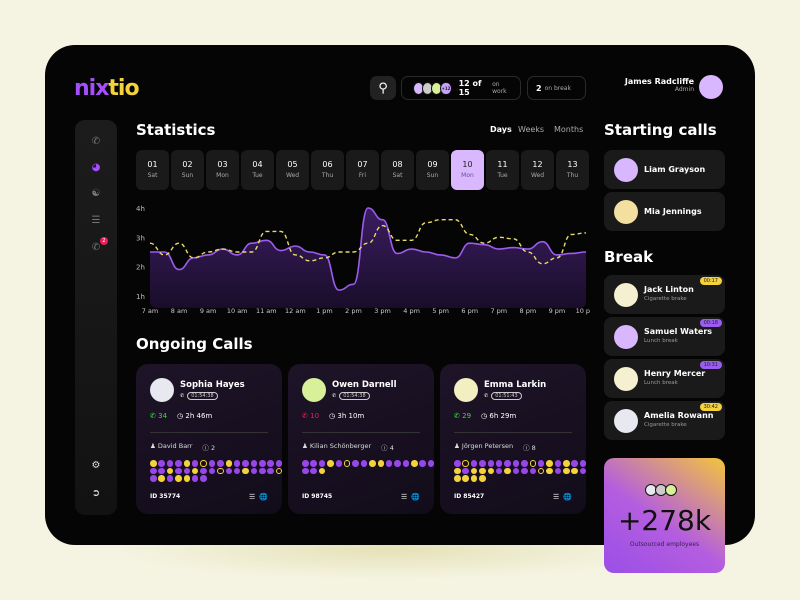 The image size is (800, 600). What do you see at coordinates (222, 164) in the screenshot?
I see `date-day: 03` at bounding box center [222, 164].